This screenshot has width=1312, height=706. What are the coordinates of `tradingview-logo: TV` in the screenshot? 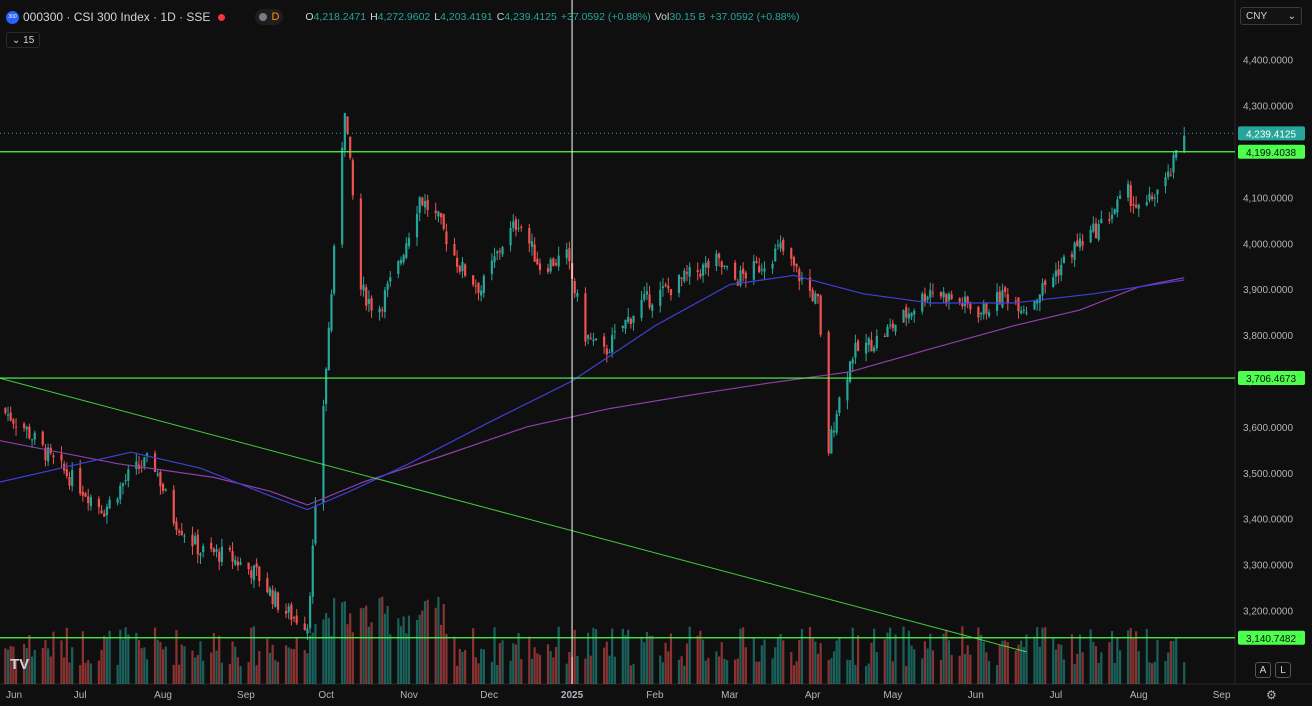 It's located at (20, 664).